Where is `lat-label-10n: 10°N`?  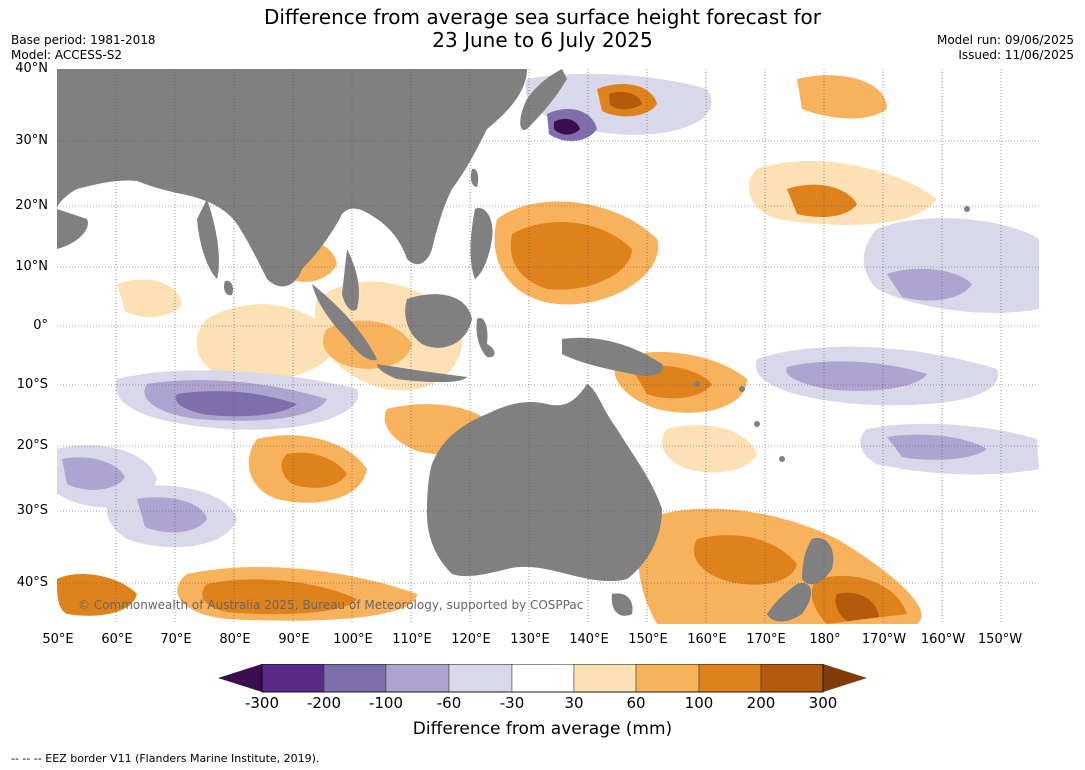 lat-label-10n: 10°N is located at coordinates (31, 266).